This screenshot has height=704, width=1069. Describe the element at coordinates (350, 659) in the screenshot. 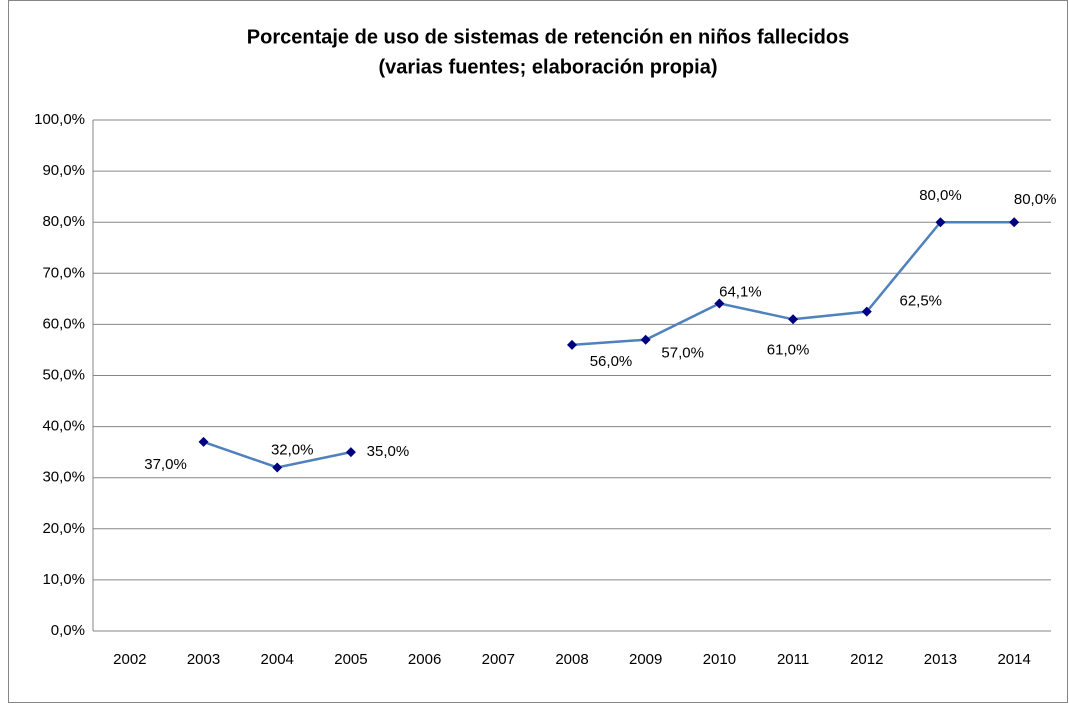

I see `x-tick-label: 2005` at that location.